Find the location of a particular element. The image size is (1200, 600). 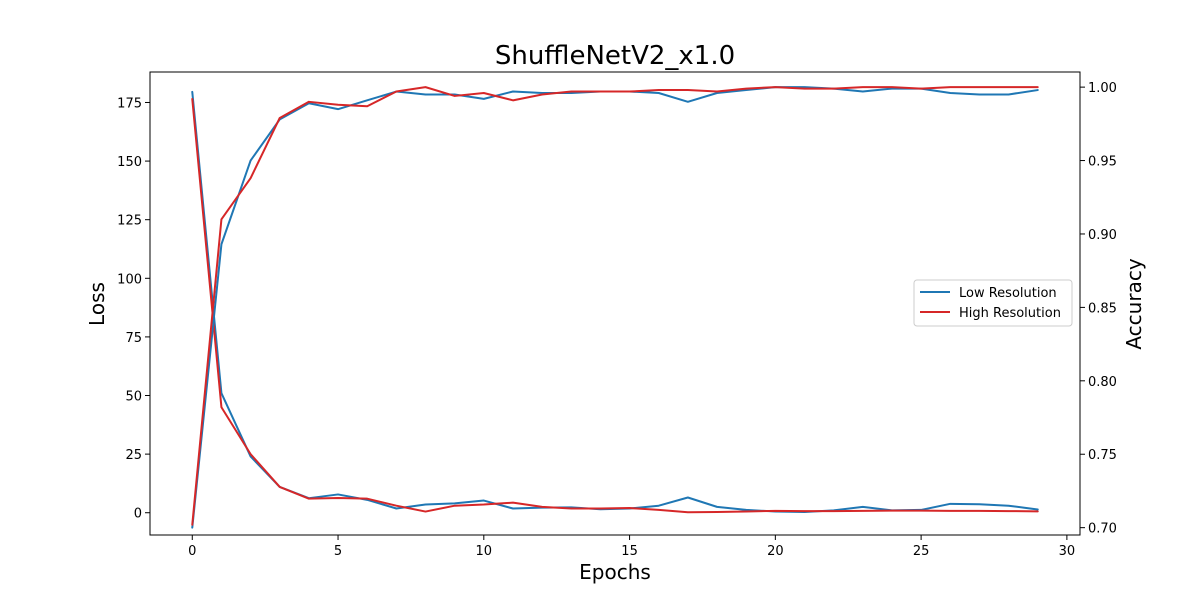

left-y-tick-label: 0 is located at coordinates (138, 514).